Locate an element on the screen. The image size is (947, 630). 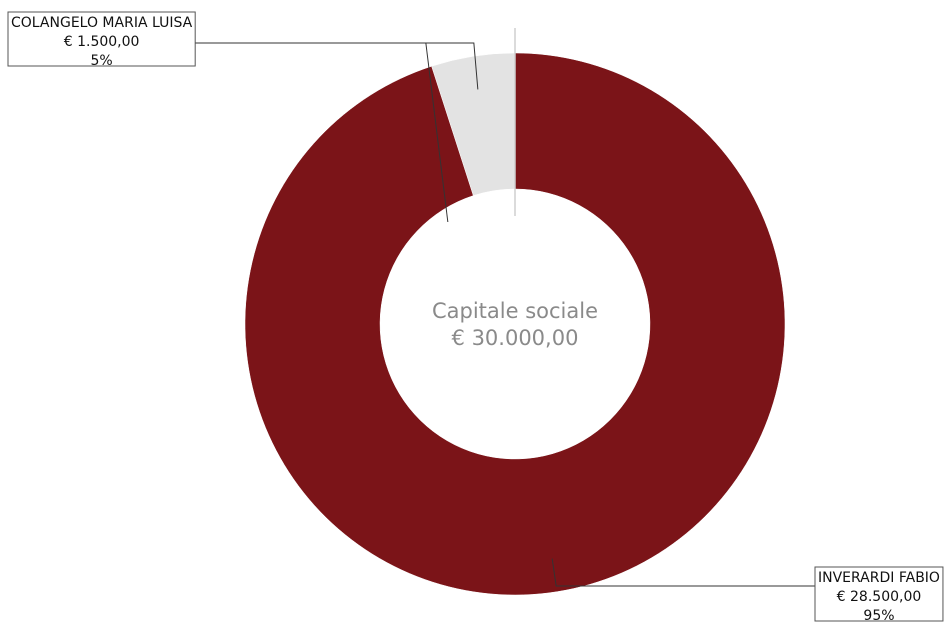
label-value-1: € 28.500,00 is located at coordinates (879, 597).